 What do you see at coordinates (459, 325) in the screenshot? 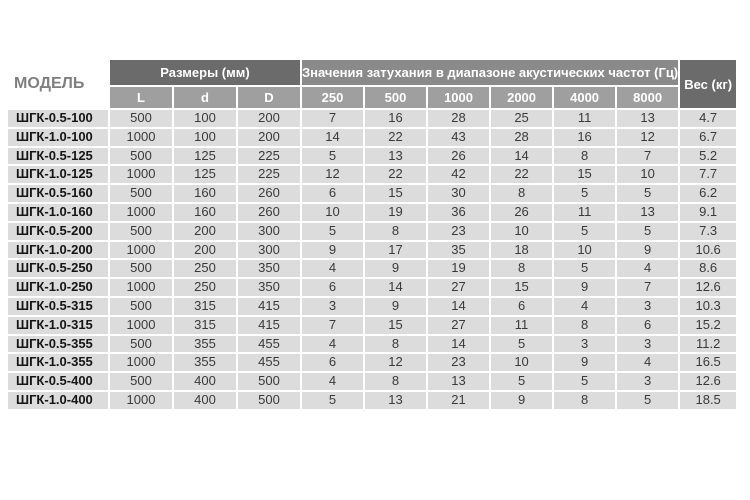
I see `attenuation-cell: 27` at bounding box center [459, 325].